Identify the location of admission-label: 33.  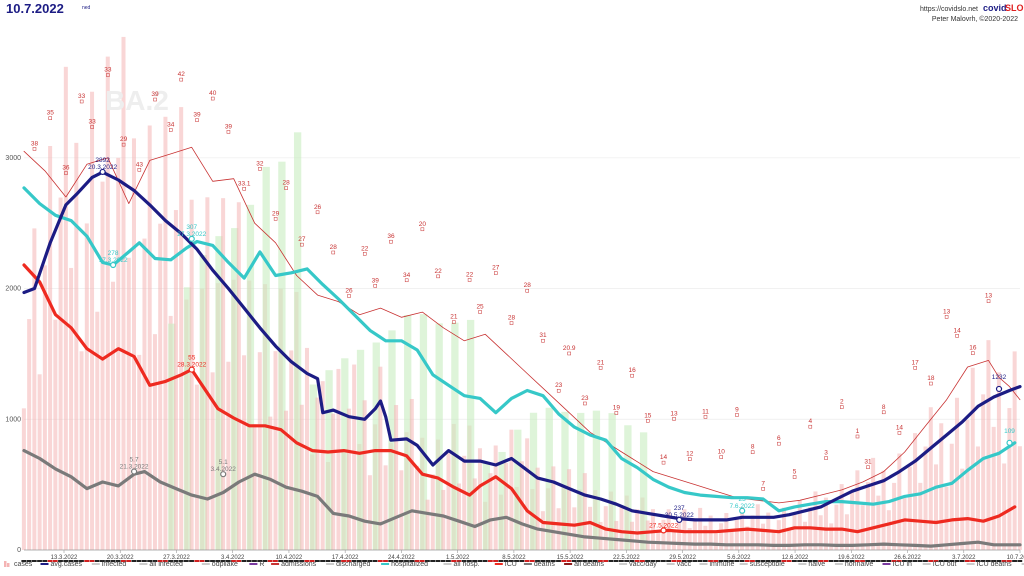
(82, 96).